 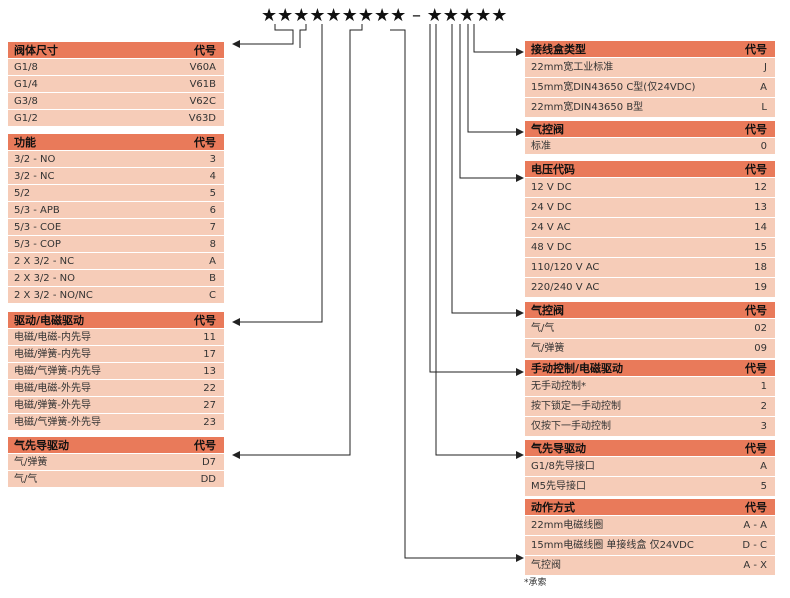 What do you see at coordinates (613, 87) in the screenshot?
I see `option-label: 15mm宽DIN43650 C型(仅24VDC)` at bounding box center [613, 87].